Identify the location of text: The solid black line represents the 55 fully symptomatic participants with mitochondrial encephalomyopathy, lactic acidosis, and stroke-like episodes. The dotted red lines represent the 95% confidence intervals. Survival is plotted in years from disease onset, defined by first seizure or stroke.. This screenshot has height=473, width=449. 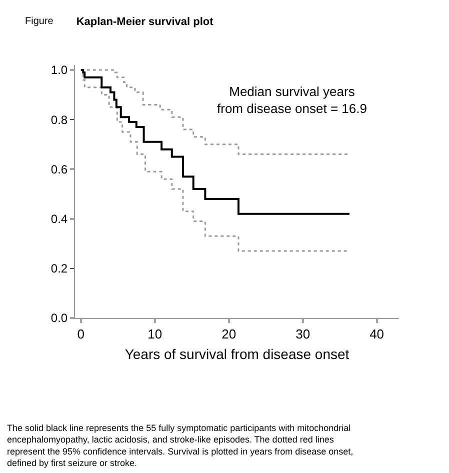
(180, 445).